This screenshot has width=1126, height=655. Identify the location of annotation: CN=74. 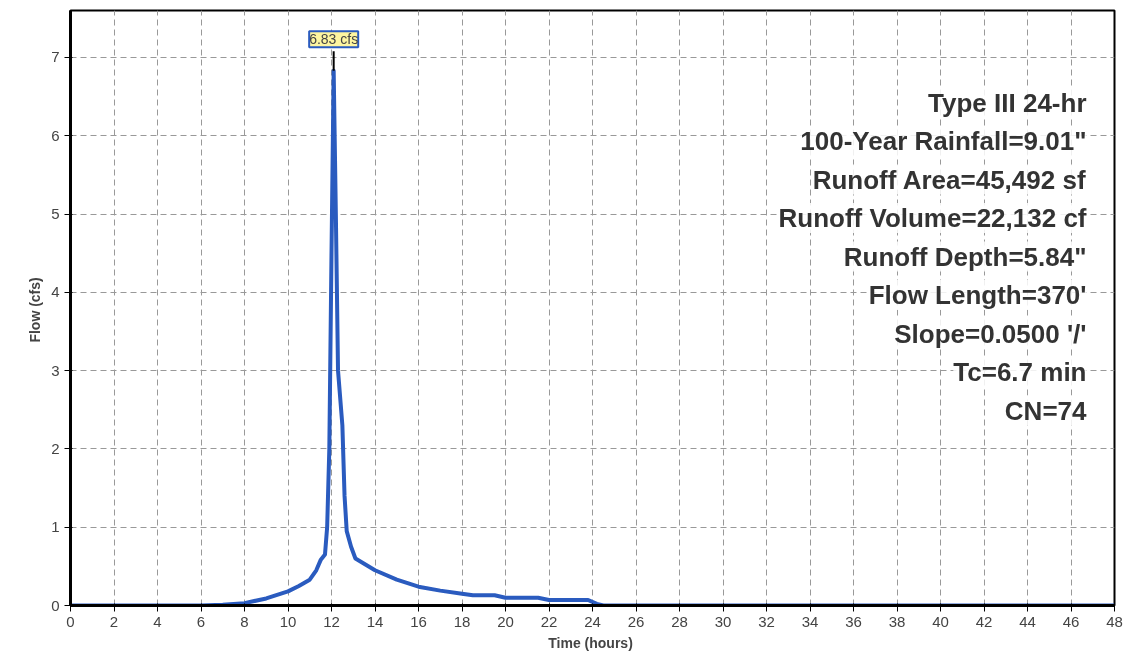
(1046, 410).